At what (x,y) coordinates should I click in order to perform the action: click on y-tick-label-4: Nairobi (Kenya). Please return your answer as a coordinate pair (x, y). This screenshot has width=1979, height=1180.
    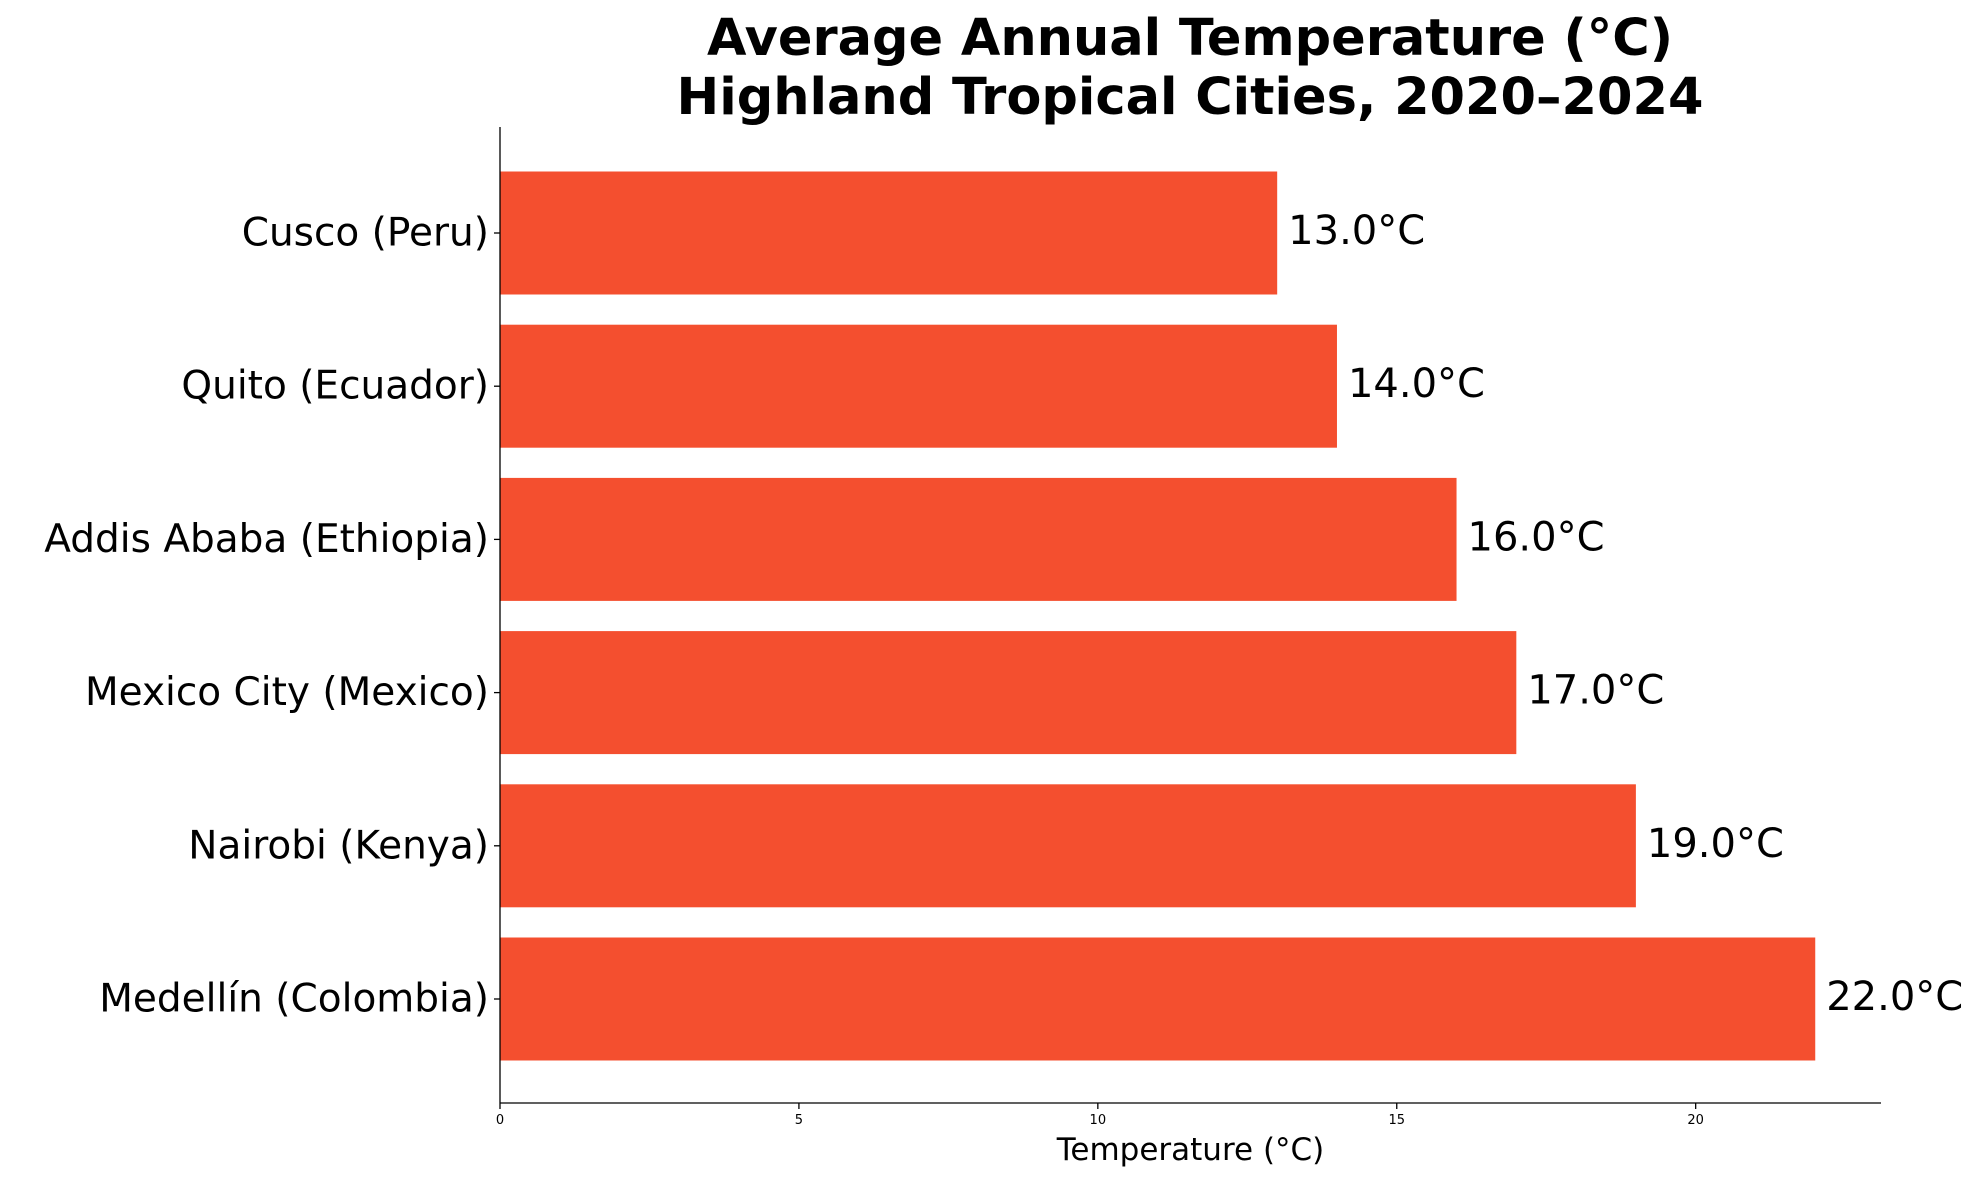
    Looking at the image, I should click on (338, 845).